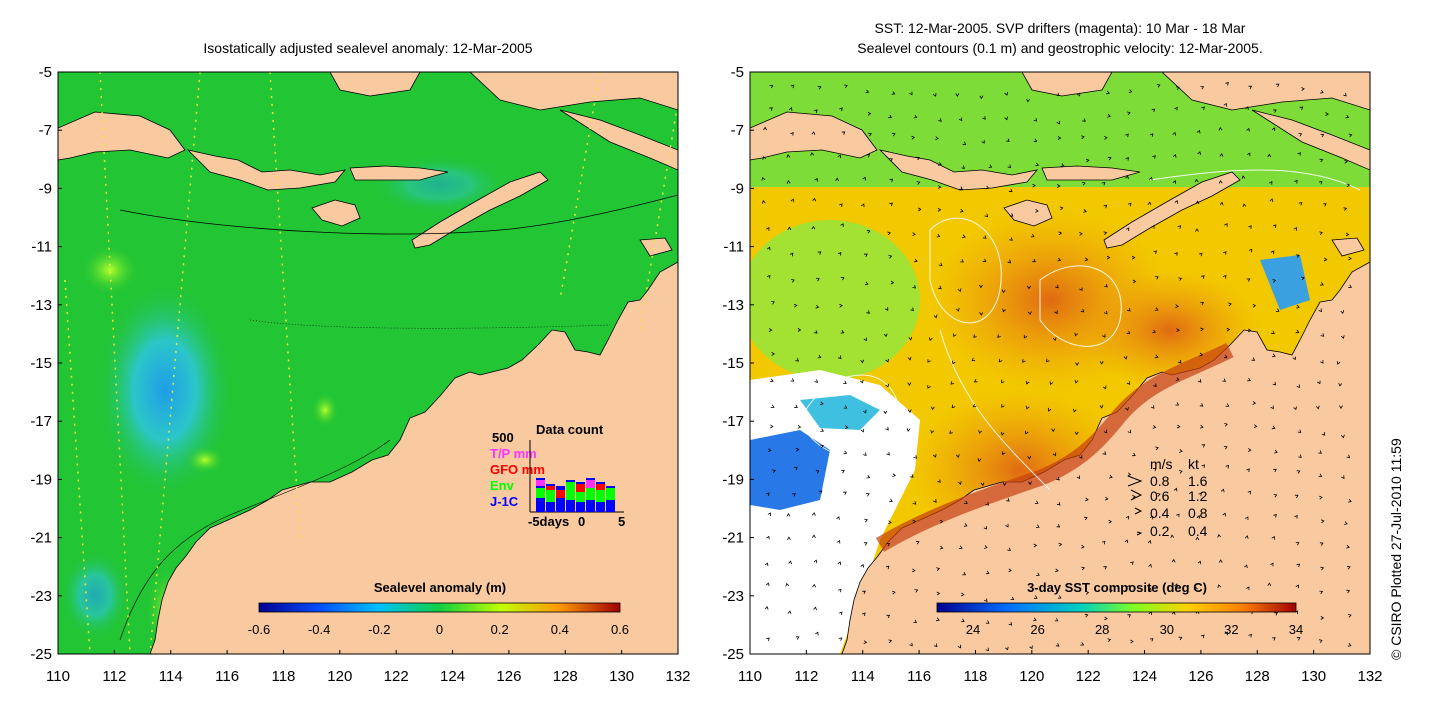 The width and height of the screenshot is (1440, 720). What do you see at coordinates (1119, 608) in the screenshot?
I see `sst-colorbar: 3-day SST composite (deg C) 24 26 28 30 32 34` at bounding box center [1119, 608].